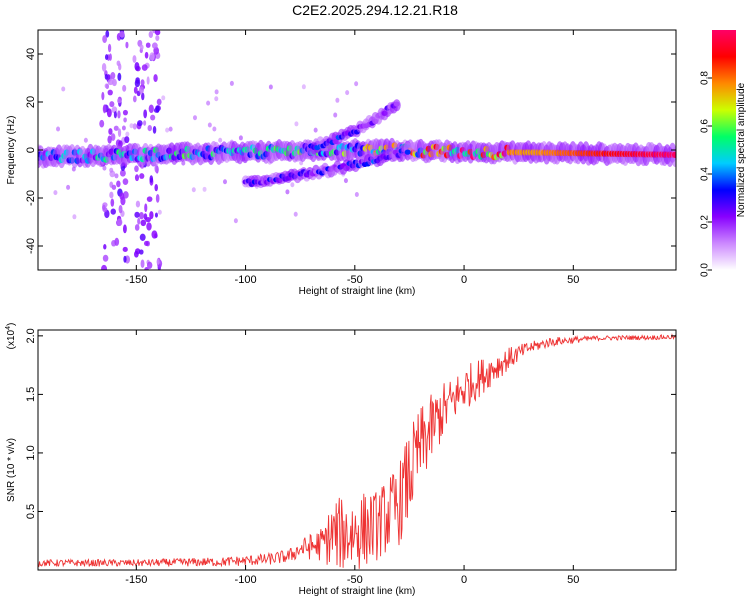 Image resolution: width=750 pixels, height=600 pixels. What do you see at coordinates (31, 394) in the screenshot?
I see `y-tick-label: 1.5` at bounding box center [31, 394].